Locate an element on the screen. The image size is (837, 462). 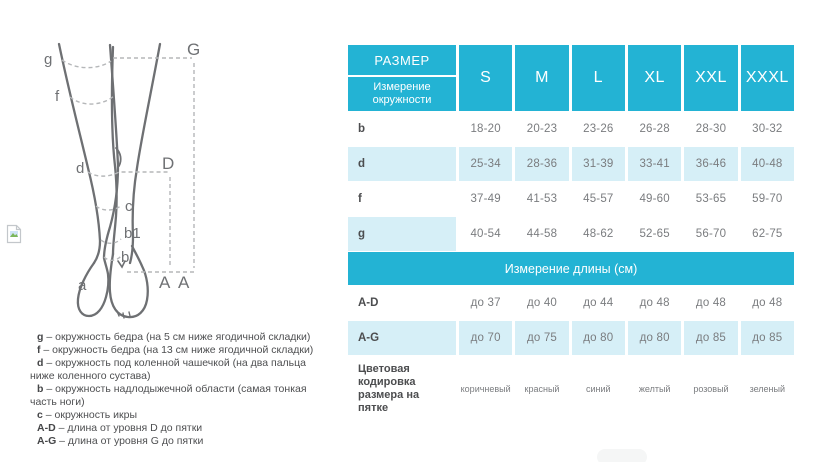
diagram-label-A-left: A is located at coordinates (165, 282).